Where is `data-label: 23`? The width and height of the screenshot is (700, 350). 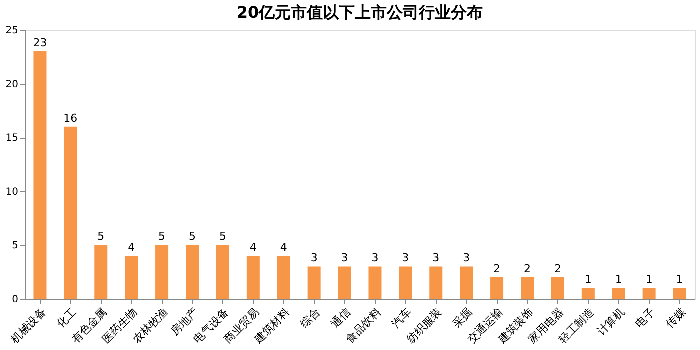
data-label: 23 is located at coordinates (40, 43).